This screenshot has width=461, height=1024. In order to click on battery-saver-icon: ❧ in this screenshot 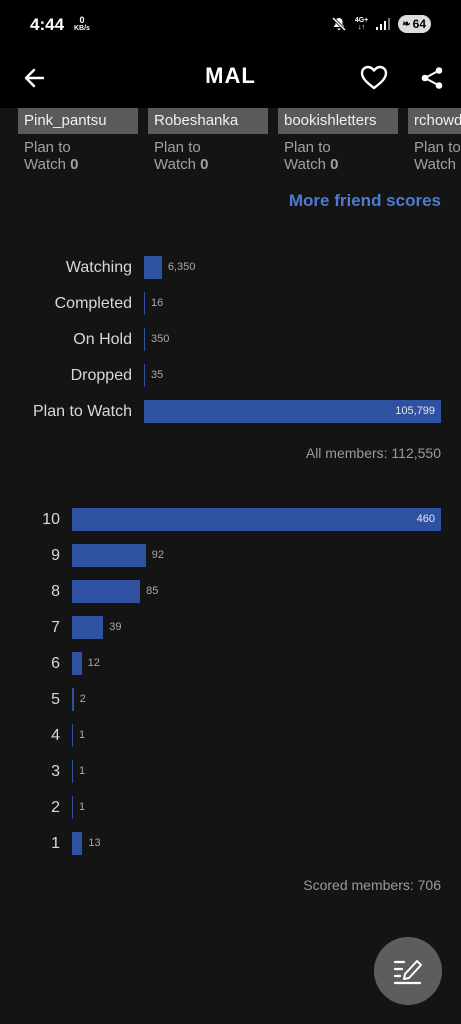, I will do `click(406, 24)`.